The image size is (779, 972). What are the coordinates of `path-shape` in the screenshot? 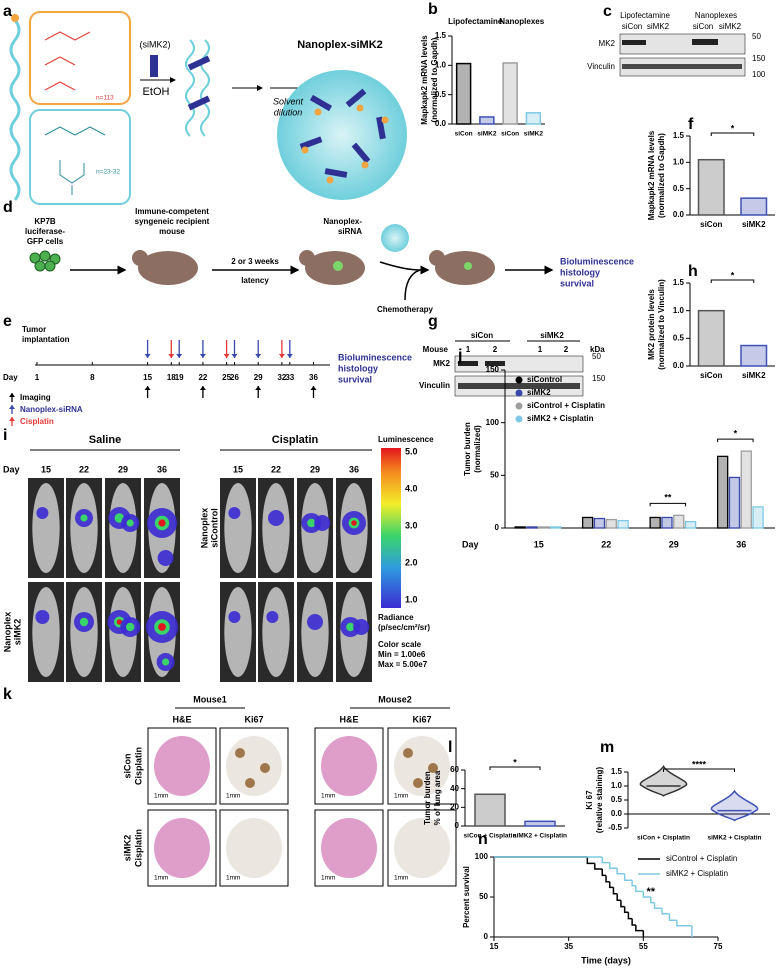 It's located at (400, 281).